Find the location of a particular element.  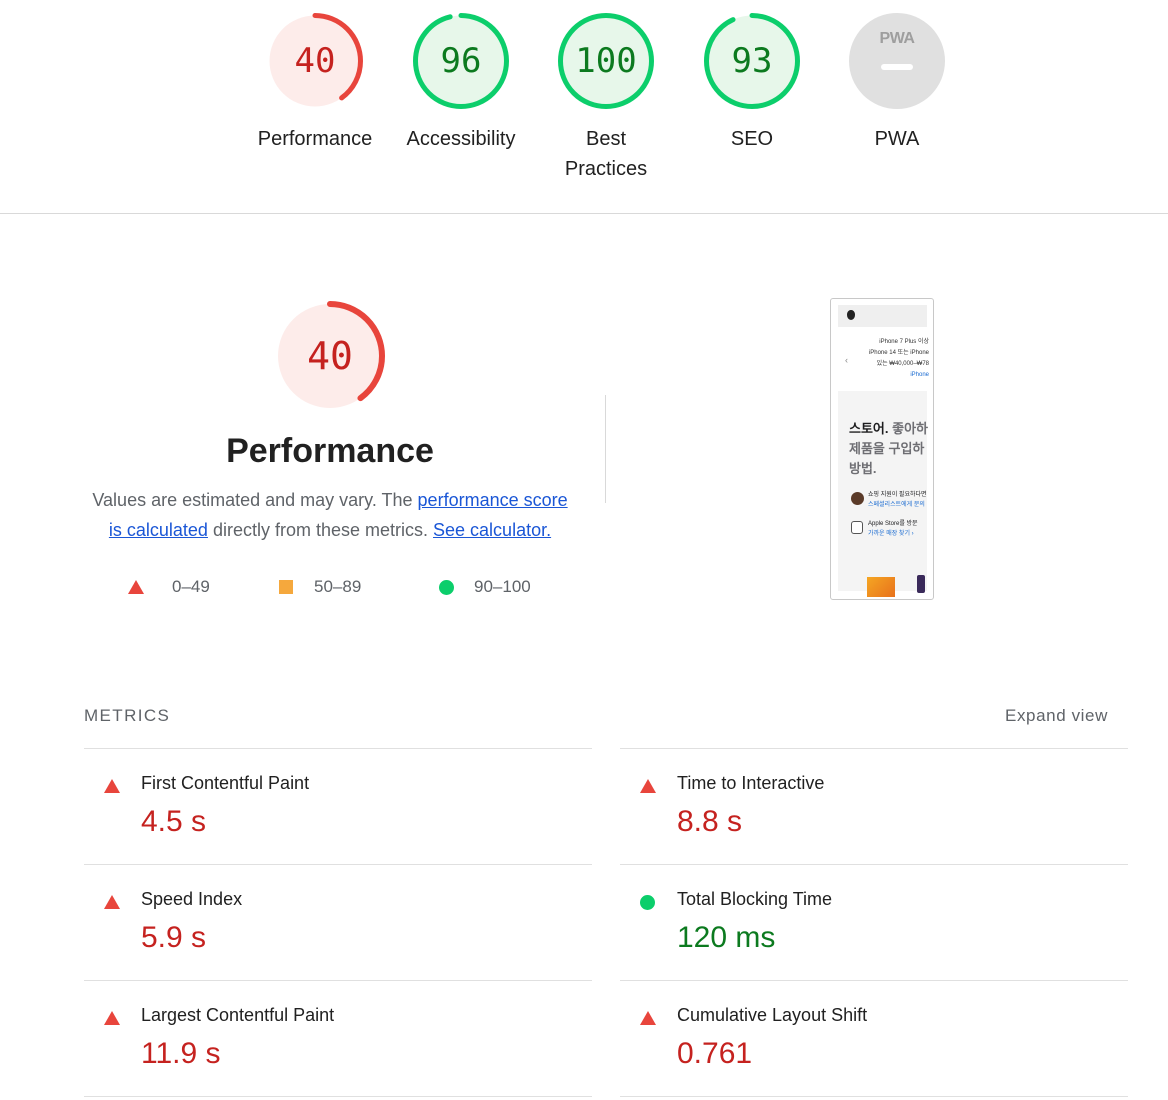

score-legend: 0–49 50–89 90–100 is located at coordinates (350, 588).